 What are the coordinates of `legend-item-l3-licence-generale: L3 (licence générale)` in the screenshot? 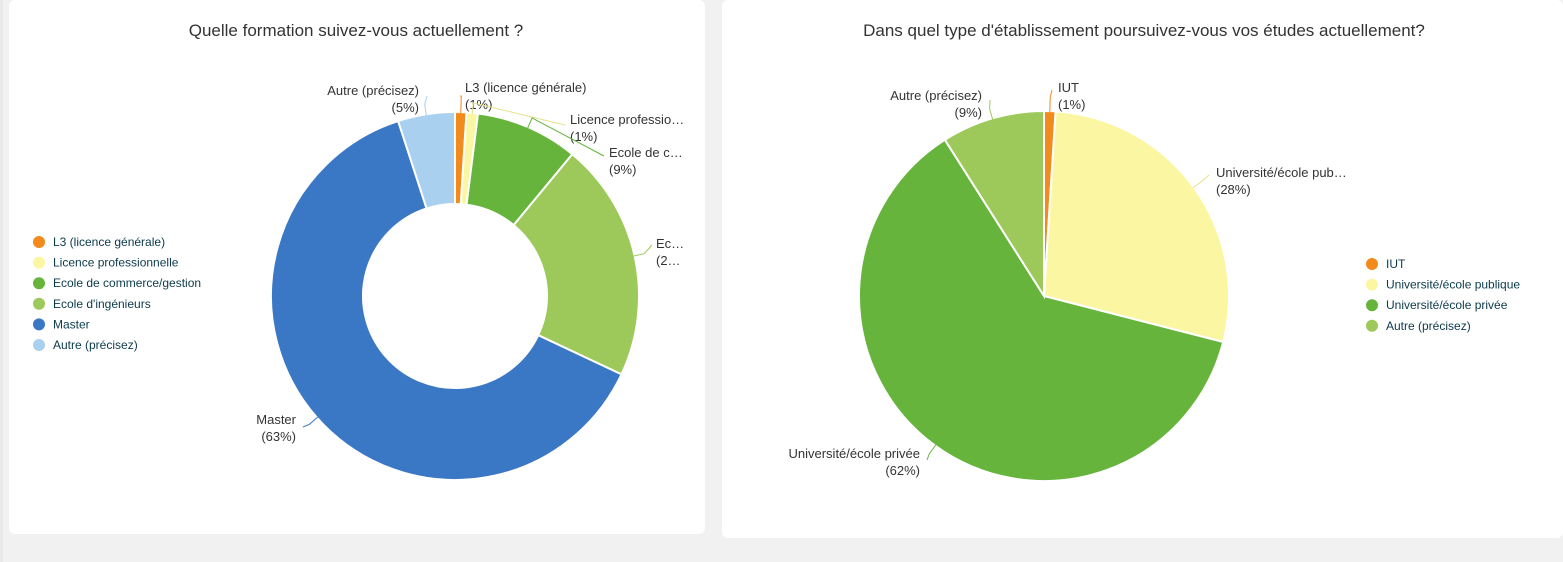 It's located at (99, 242).